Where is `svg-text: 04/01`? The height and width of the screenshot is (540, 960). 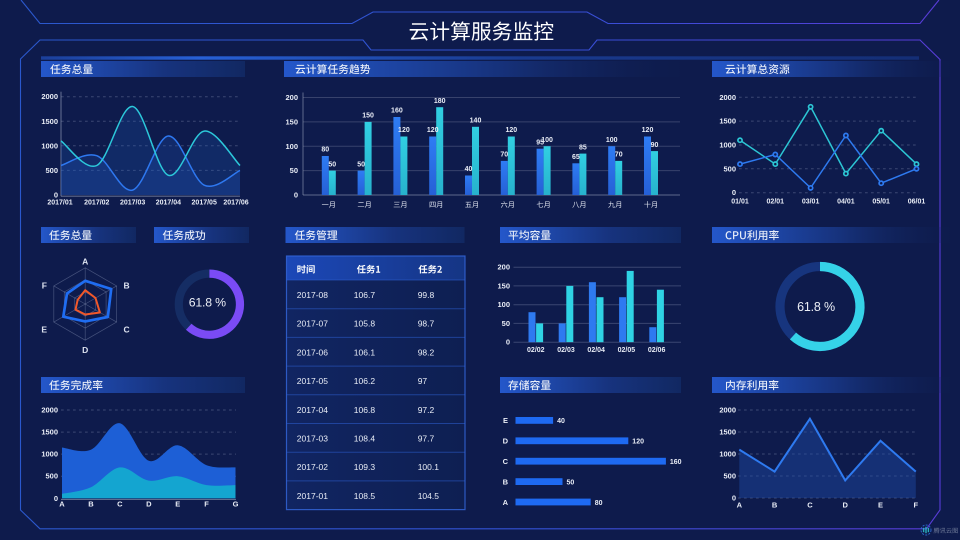 svg-text: 04/01 is located at coordinates (846, 202).